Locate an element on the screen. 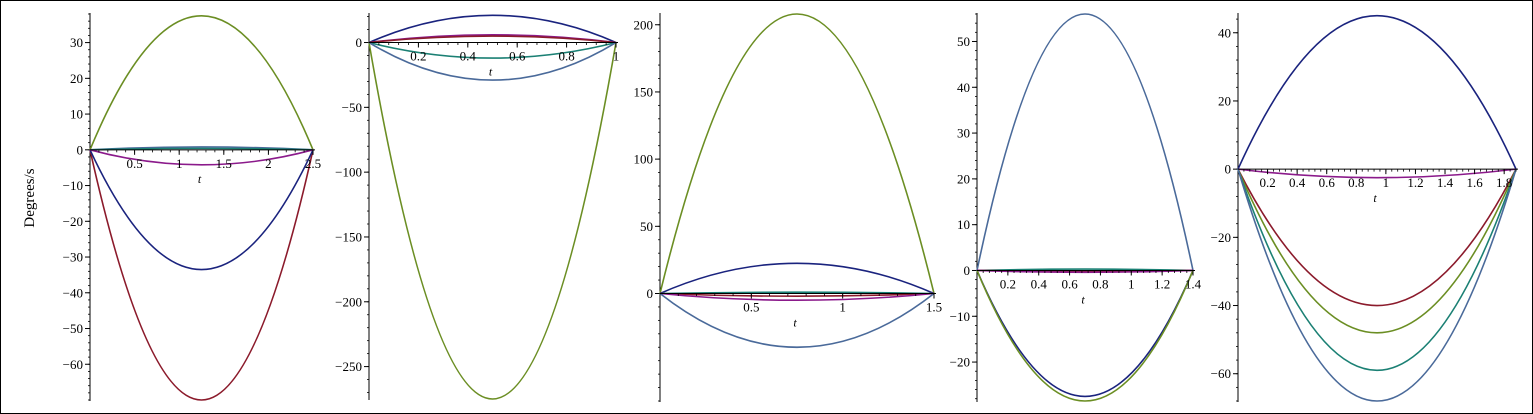  x-tick-label: 2 is located at coordinates (268, 163).